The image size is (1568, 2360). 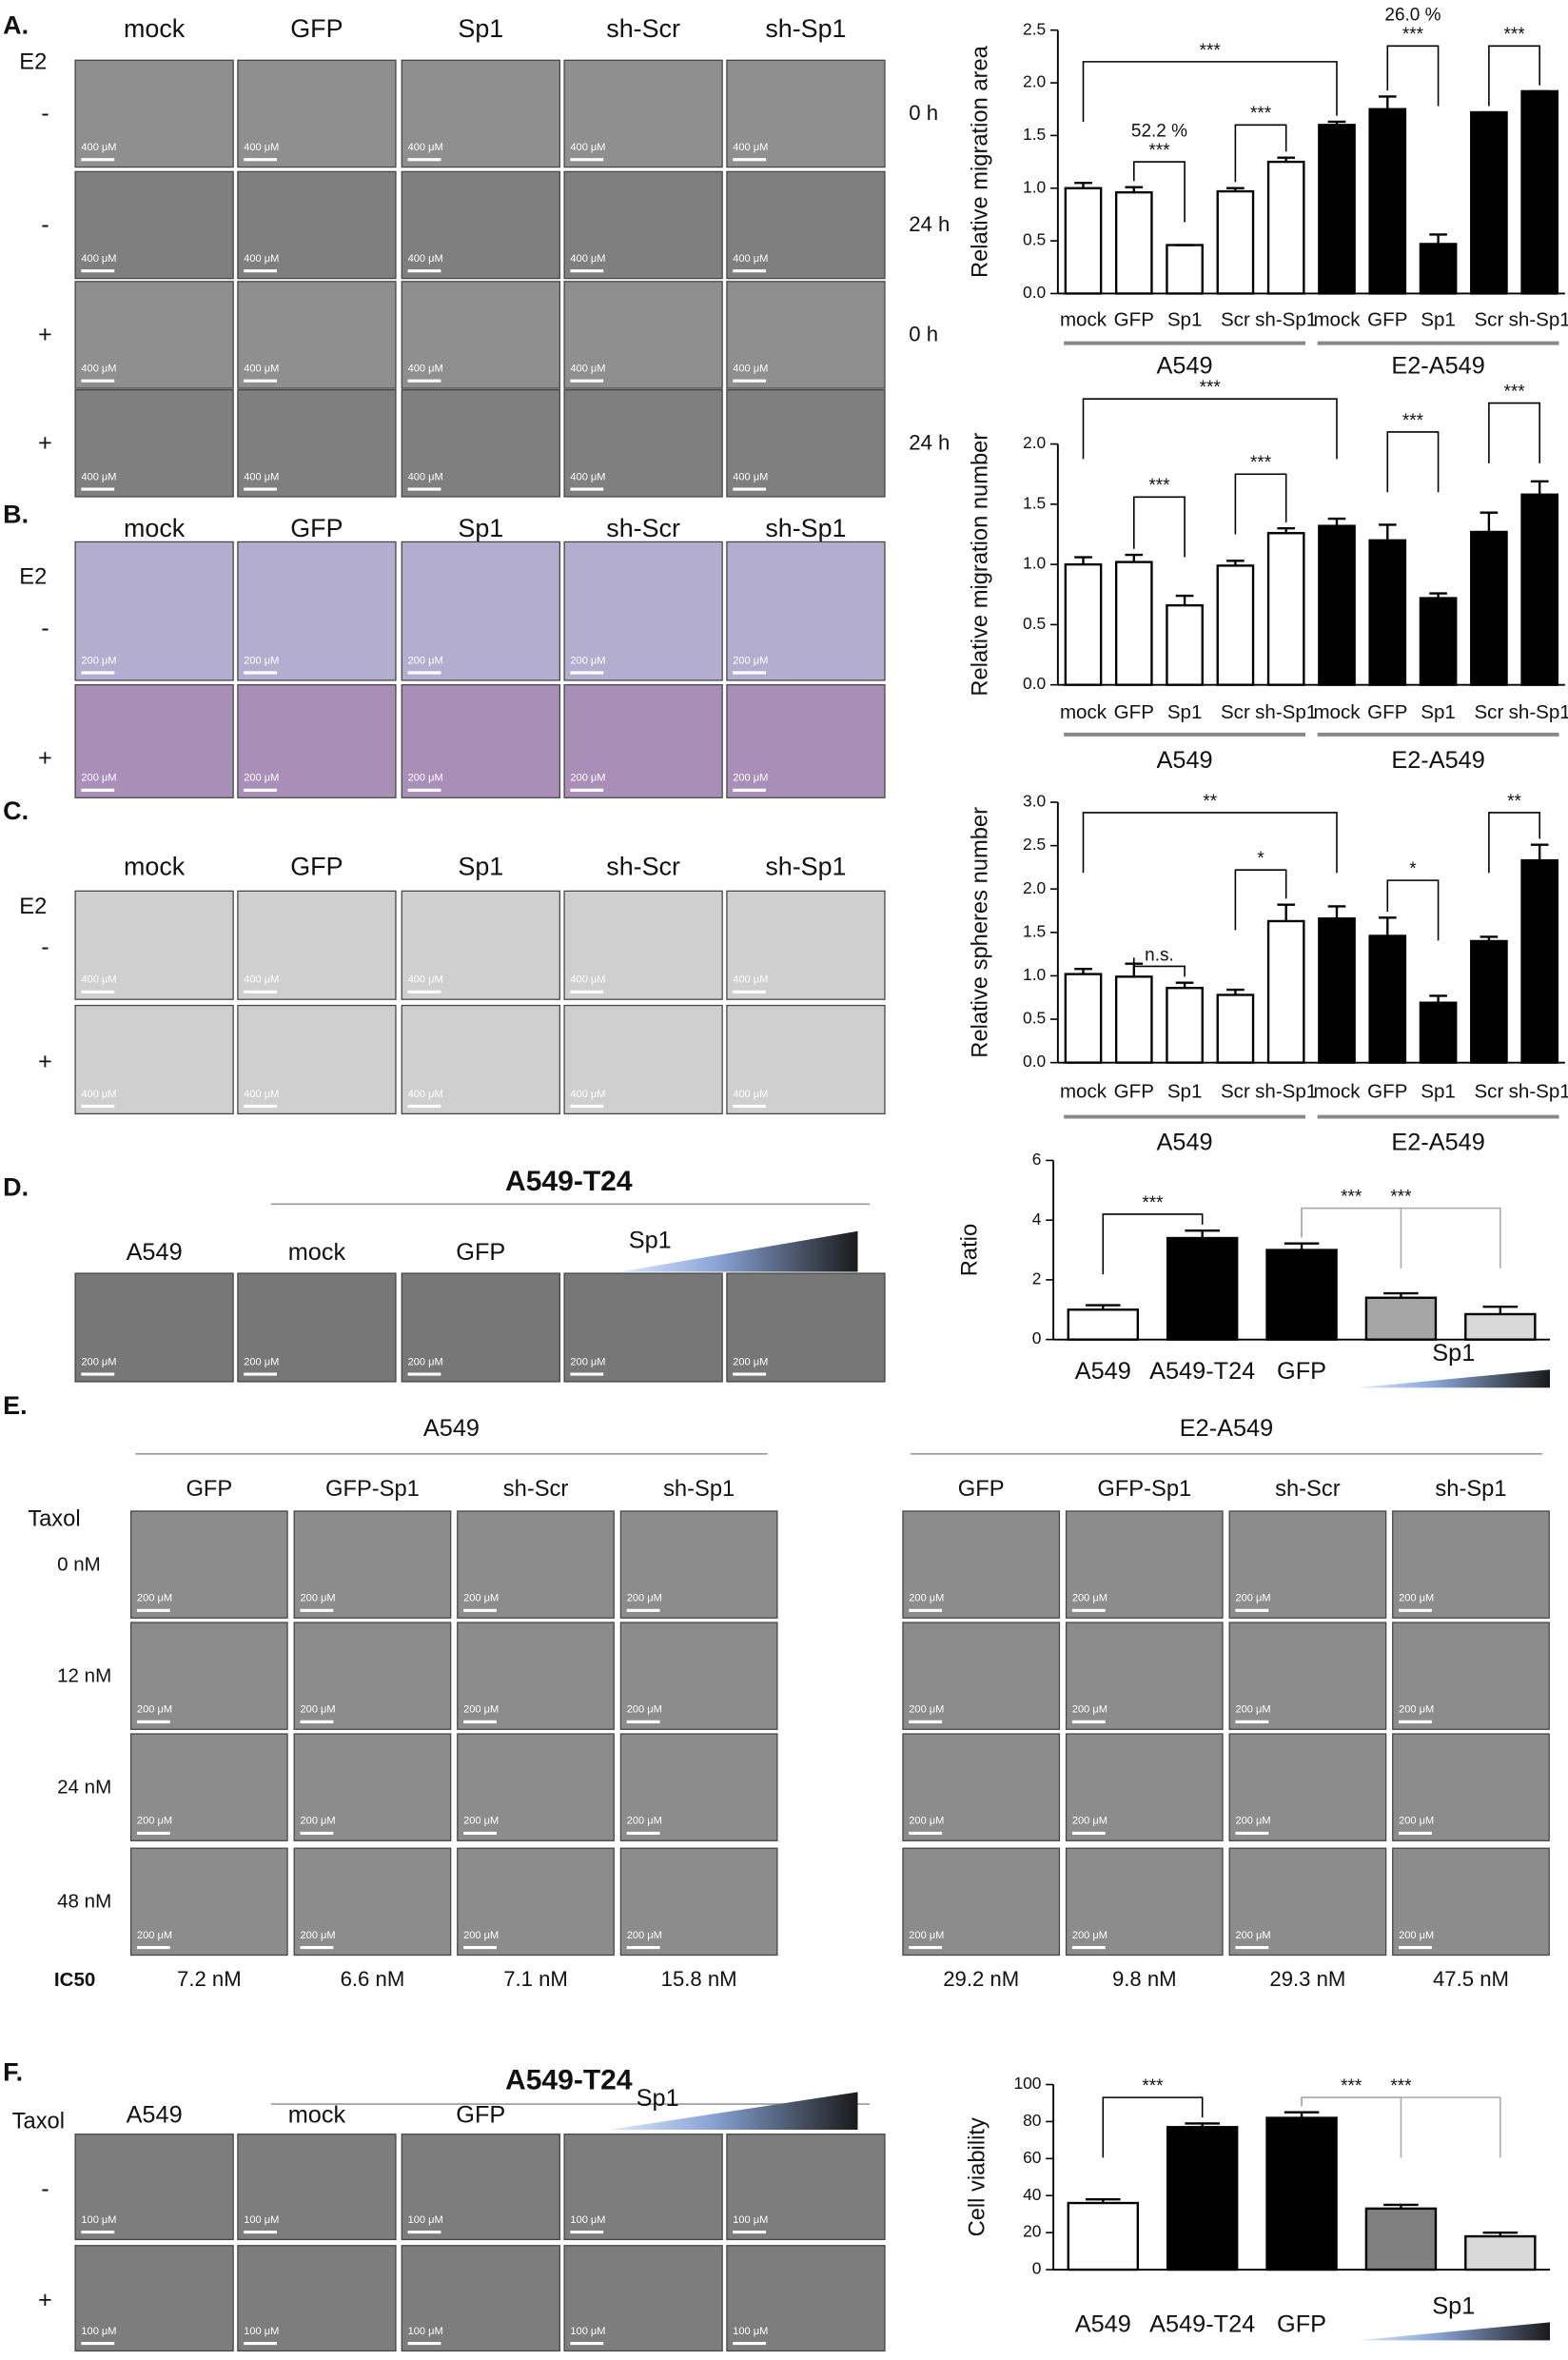 What do you see at coordinates (929, 442) in the screenshot?
I see `time-label: 24 h` at bounding box center [929, 442].